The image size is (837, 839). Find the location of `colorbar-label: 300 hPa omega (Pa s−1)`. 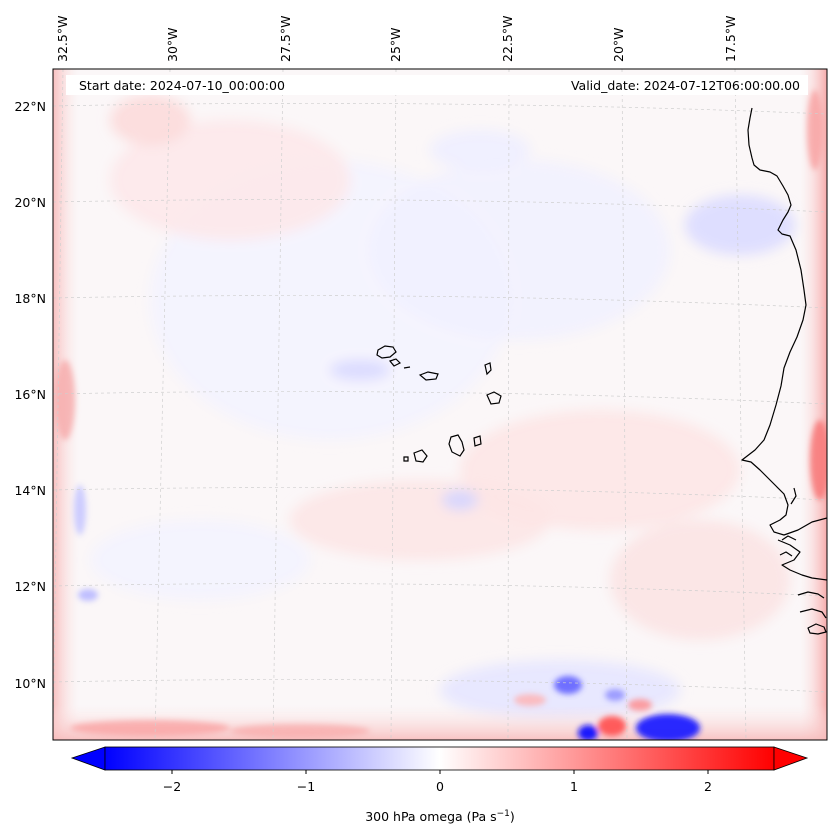

colorbar-label: 300 hPa omega (Pa s−1) is located at coordinates (440, 816).